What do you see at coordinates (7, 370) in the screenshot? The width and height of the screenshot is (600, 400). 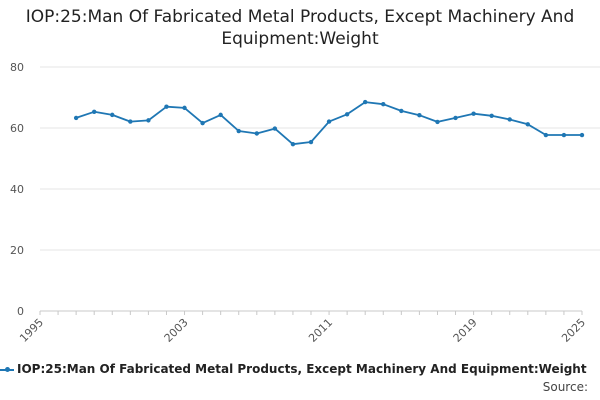 I see `legend-swatch-icon` at bounding box center [7, 370].